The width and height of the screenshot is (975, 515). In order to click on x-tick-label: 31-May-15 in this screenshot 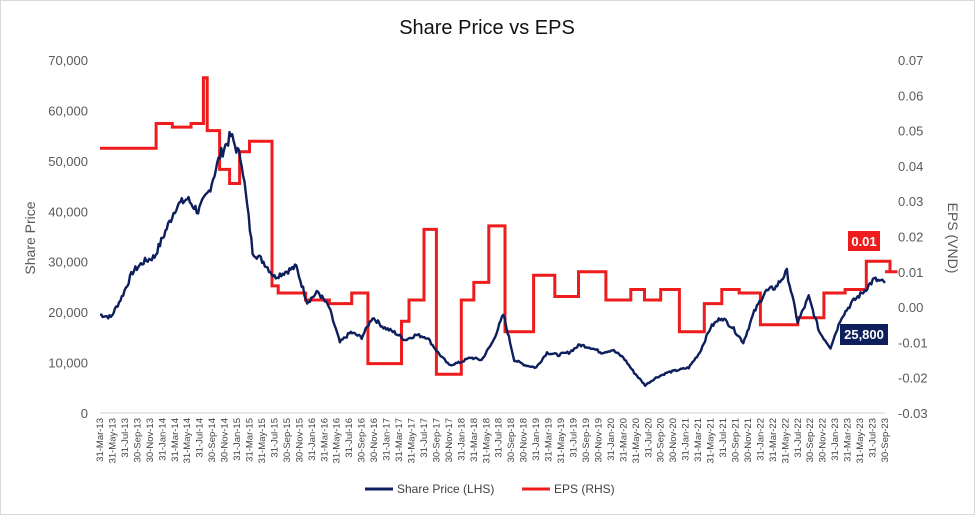, I will do `click(262, 440)`.